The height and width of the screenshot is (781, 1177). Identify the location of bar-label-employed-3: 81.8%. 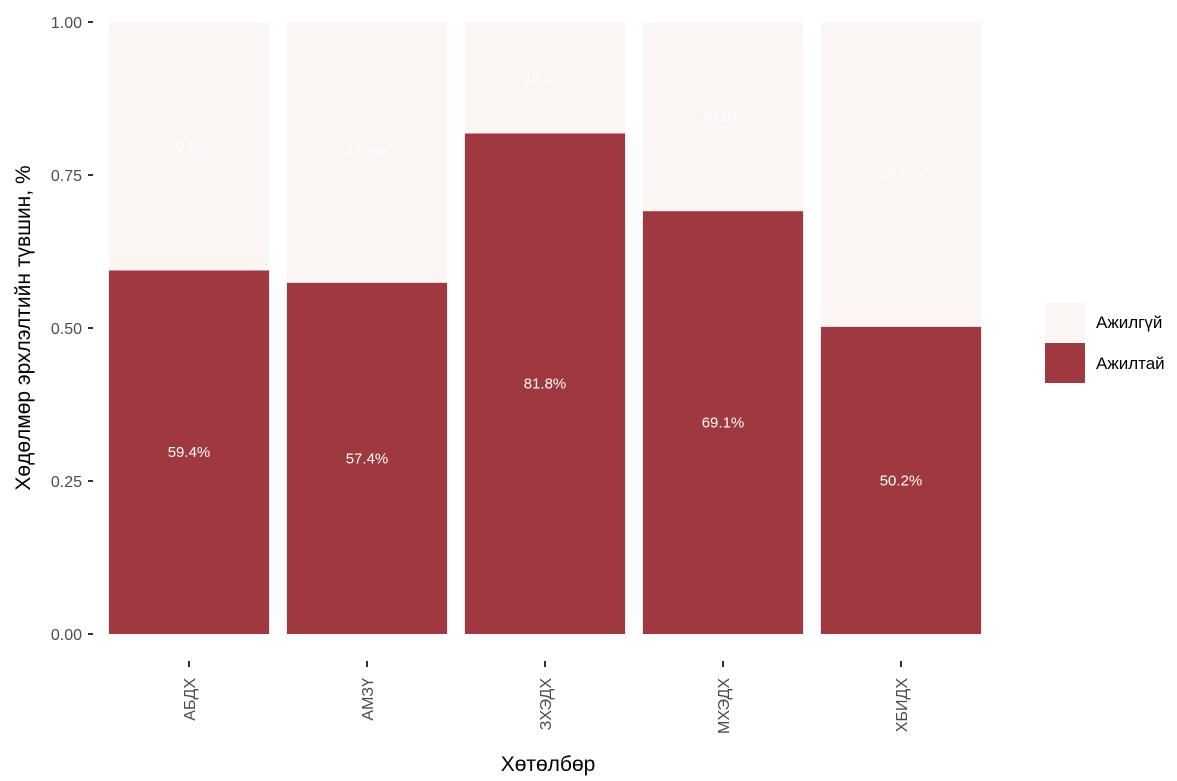
(545, 384).